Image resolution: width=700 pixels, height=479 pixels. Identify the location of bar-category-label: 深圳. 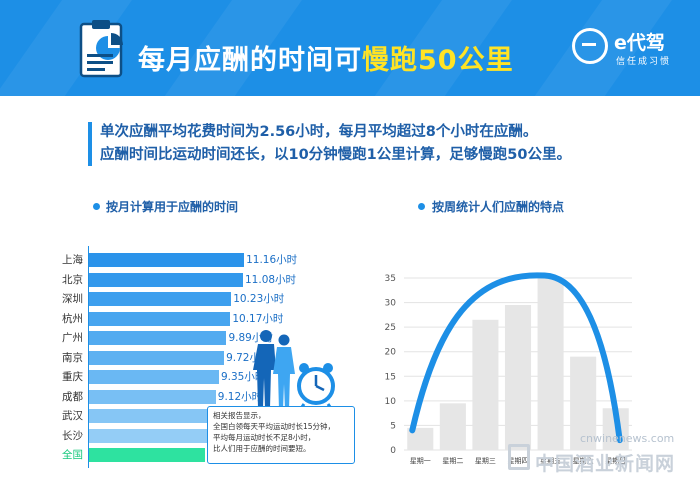
(72, 299).